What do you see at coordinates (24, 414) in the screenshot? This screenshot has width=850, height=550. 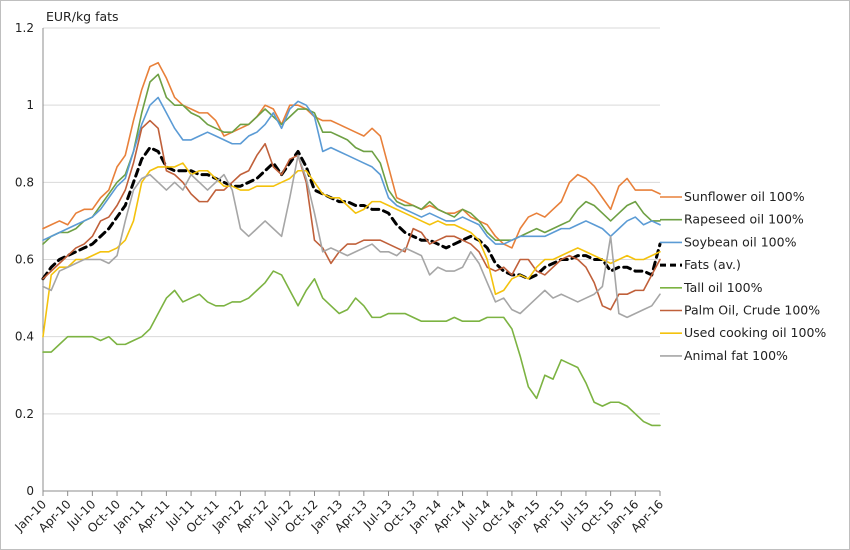 I see `y-tick-label: 0.2` at bounding box center [24, 414].